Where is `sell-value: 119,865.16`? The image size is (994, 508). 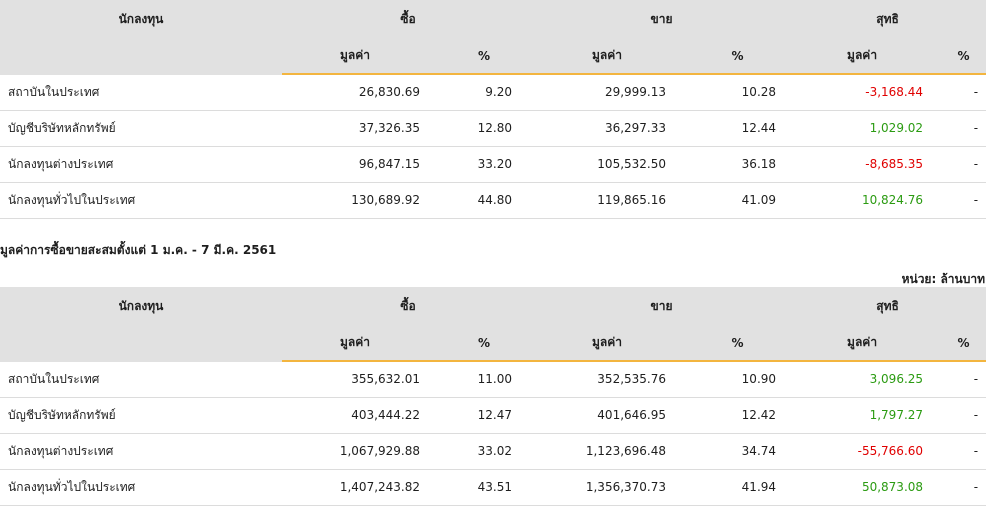
sell-value: 119,865.16 is located at coordinates (610, 200).